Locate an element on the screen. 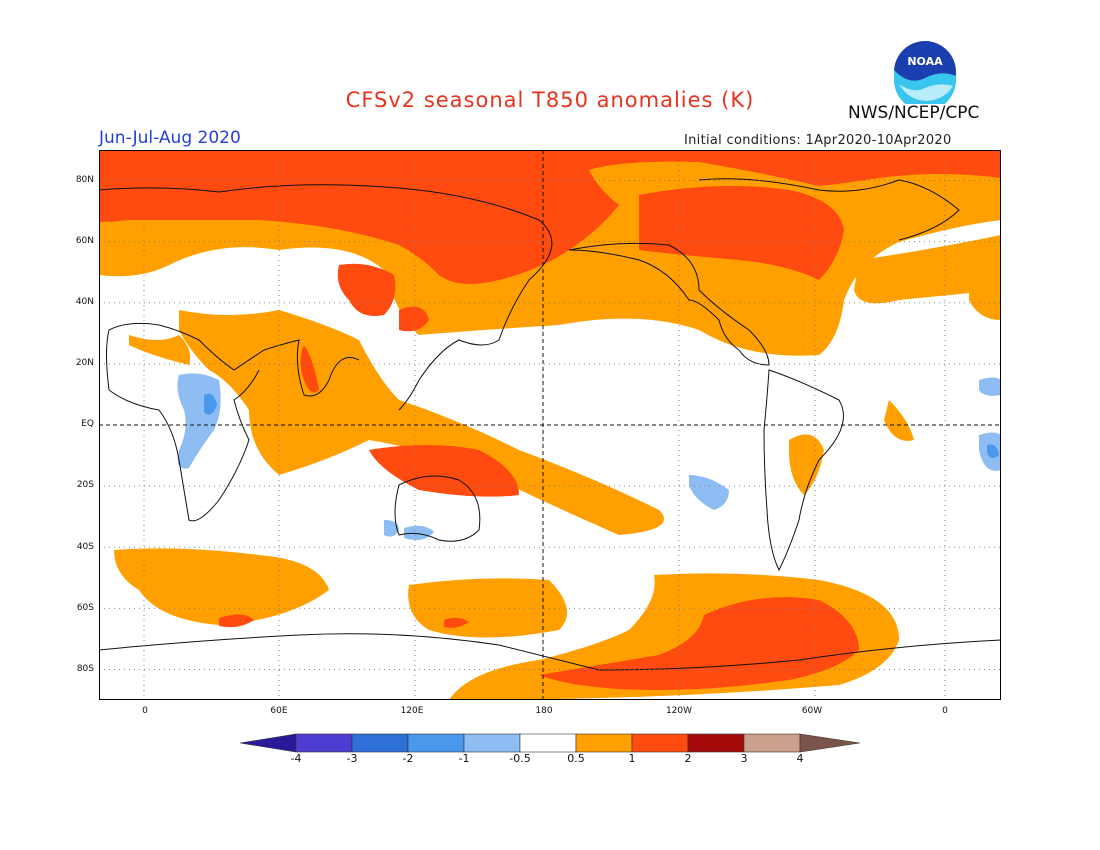  season-label: Jun-Jul-Aug 2020 is located at coordinates (170, 138).